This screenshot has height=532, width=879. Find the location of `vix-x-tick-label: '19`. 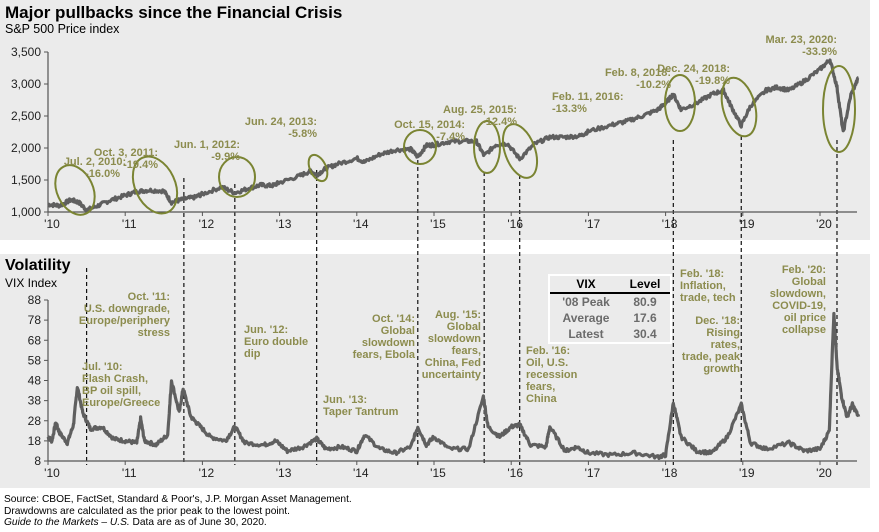

vix-x-tick-label: '19 is located at coordinates (747, 473).